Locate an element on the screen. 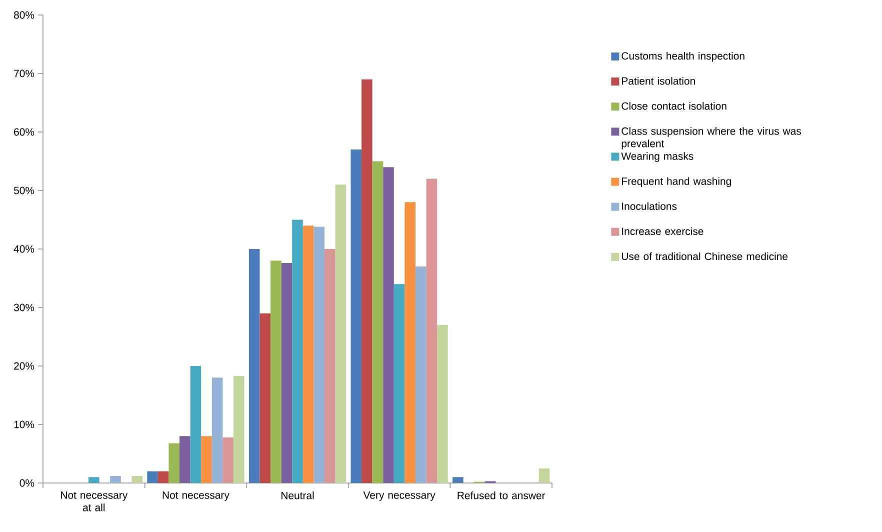 Image resolution: width=882 pixels, height=532 pixels. y-tick-label: 40% is located at coordinates (24, 249).